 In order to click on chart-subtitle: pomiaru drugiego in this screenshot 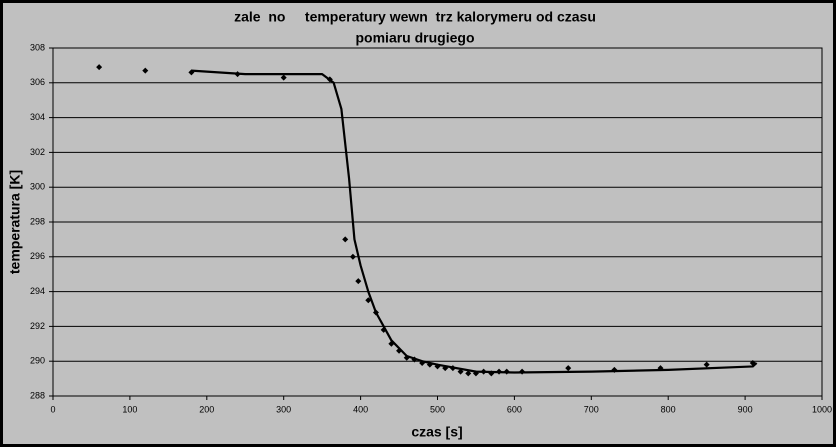, I will do `click(415, 38)`.